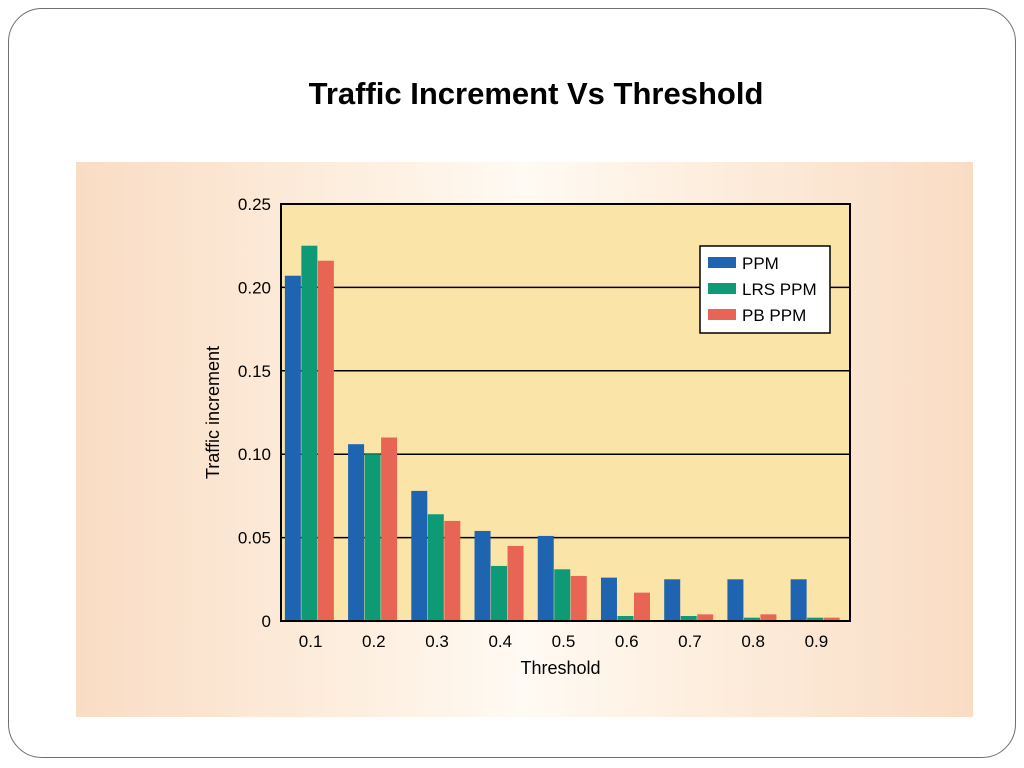  I want to click on legend-label: LRS PPM, so click(779, 289).